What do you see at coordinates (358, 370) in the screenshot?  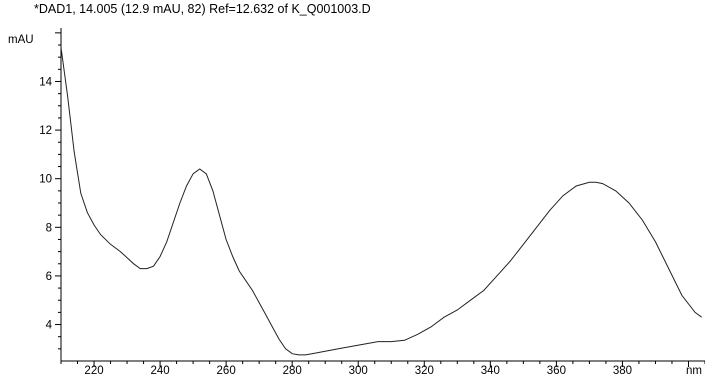 I see `x-tick-label: 300` at bounding box center [358, 370].